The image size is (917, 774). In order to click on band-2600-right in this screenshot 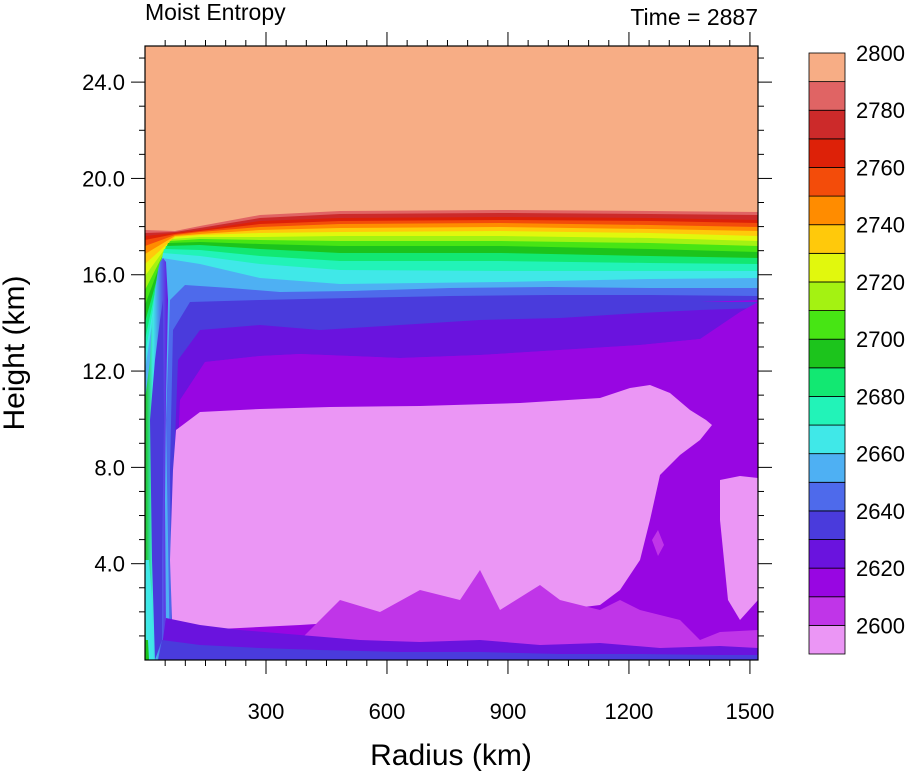, I will do `click(739, 548)`.